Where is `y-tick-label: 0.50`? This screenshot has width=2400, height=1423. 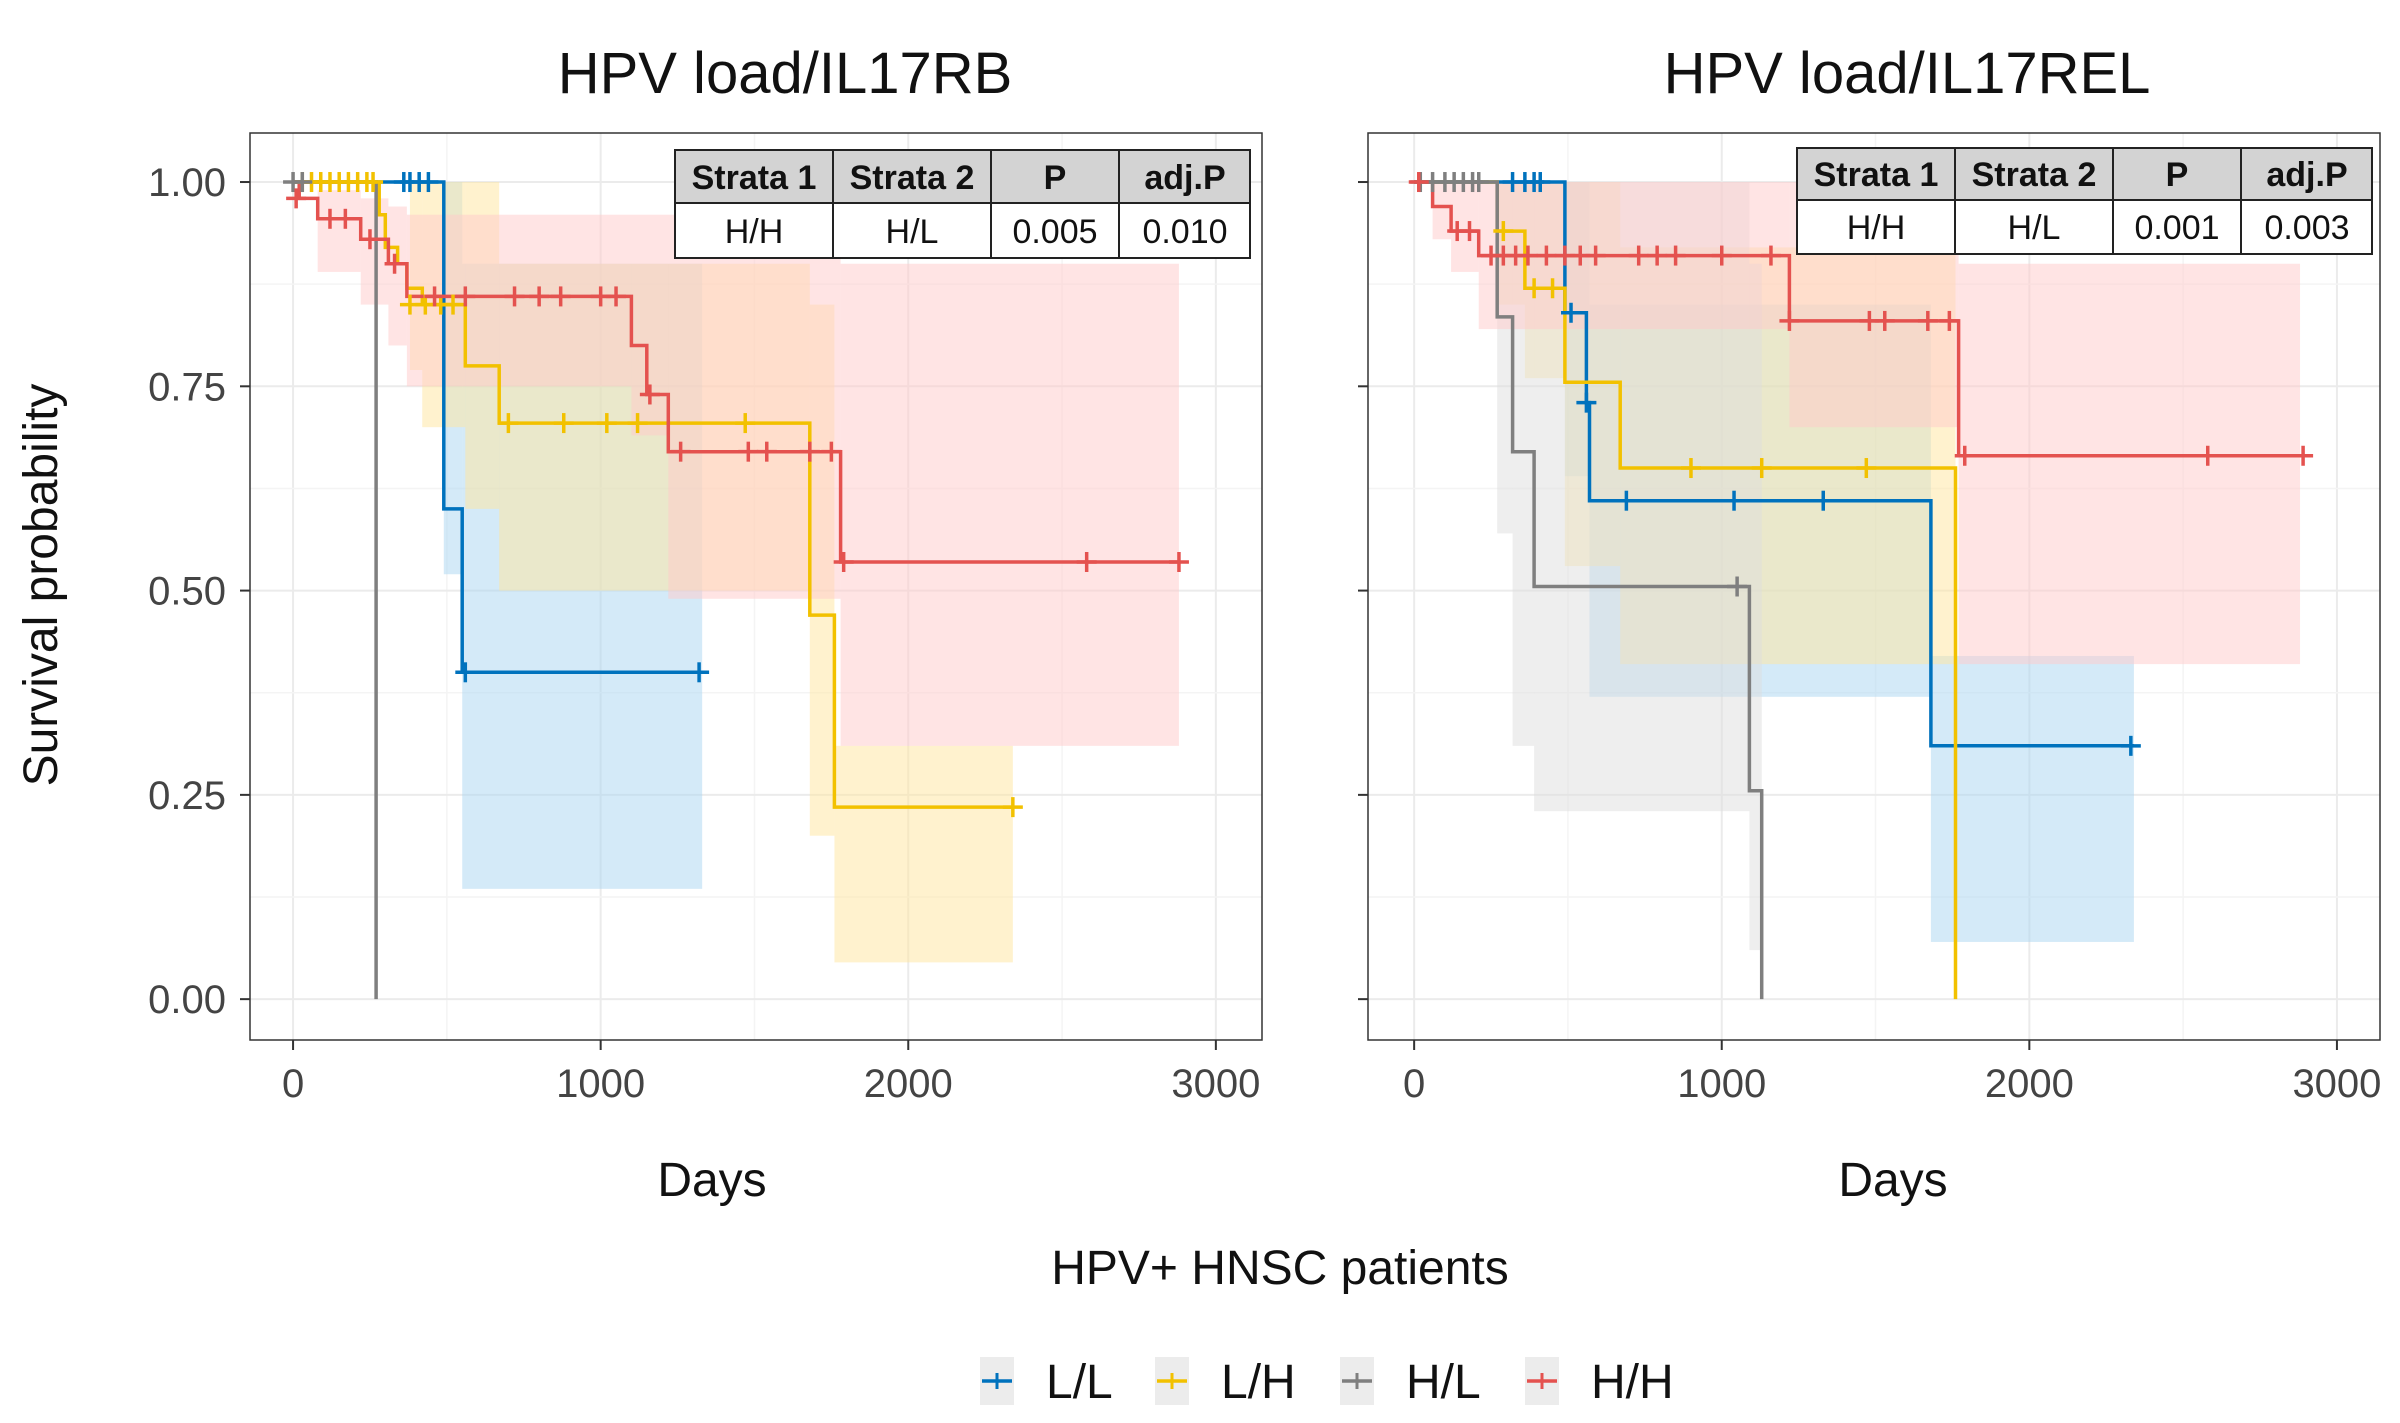 y-tick-label: 0.50 is located at coordinates (187, 592).